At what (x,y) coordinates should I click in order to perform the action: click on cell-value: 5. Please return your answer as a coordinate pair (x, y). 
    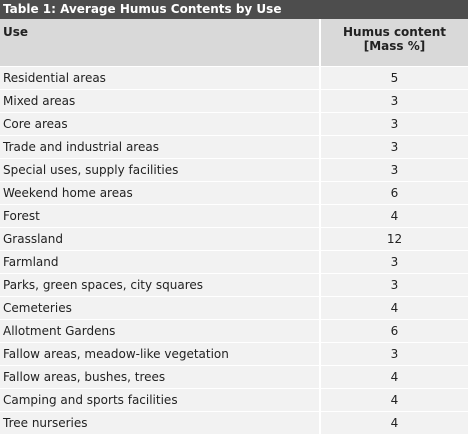
    Looking at the image, I should click on (394, 78).